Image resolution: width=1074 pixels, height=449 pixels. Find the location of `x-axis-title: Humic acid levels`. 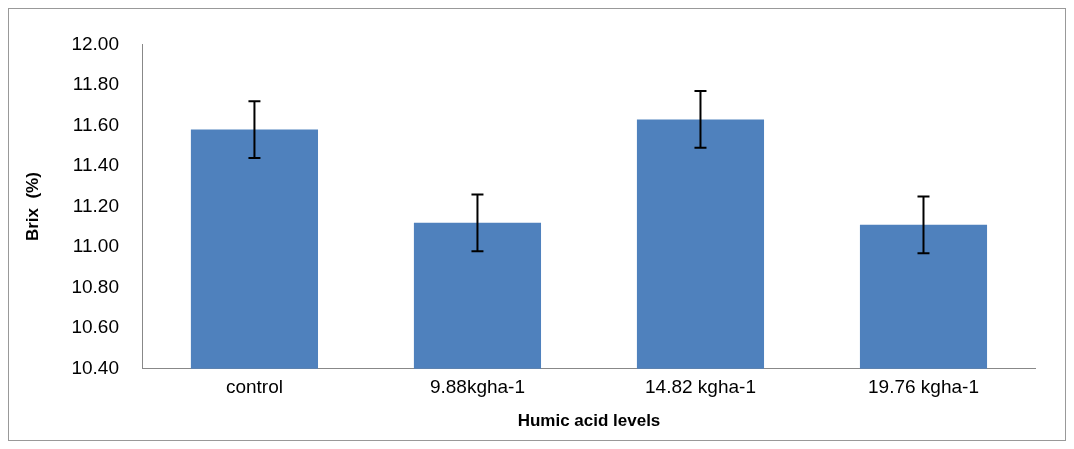

x-axis-title: Humic acid levels is located at coordinates (589, 421).